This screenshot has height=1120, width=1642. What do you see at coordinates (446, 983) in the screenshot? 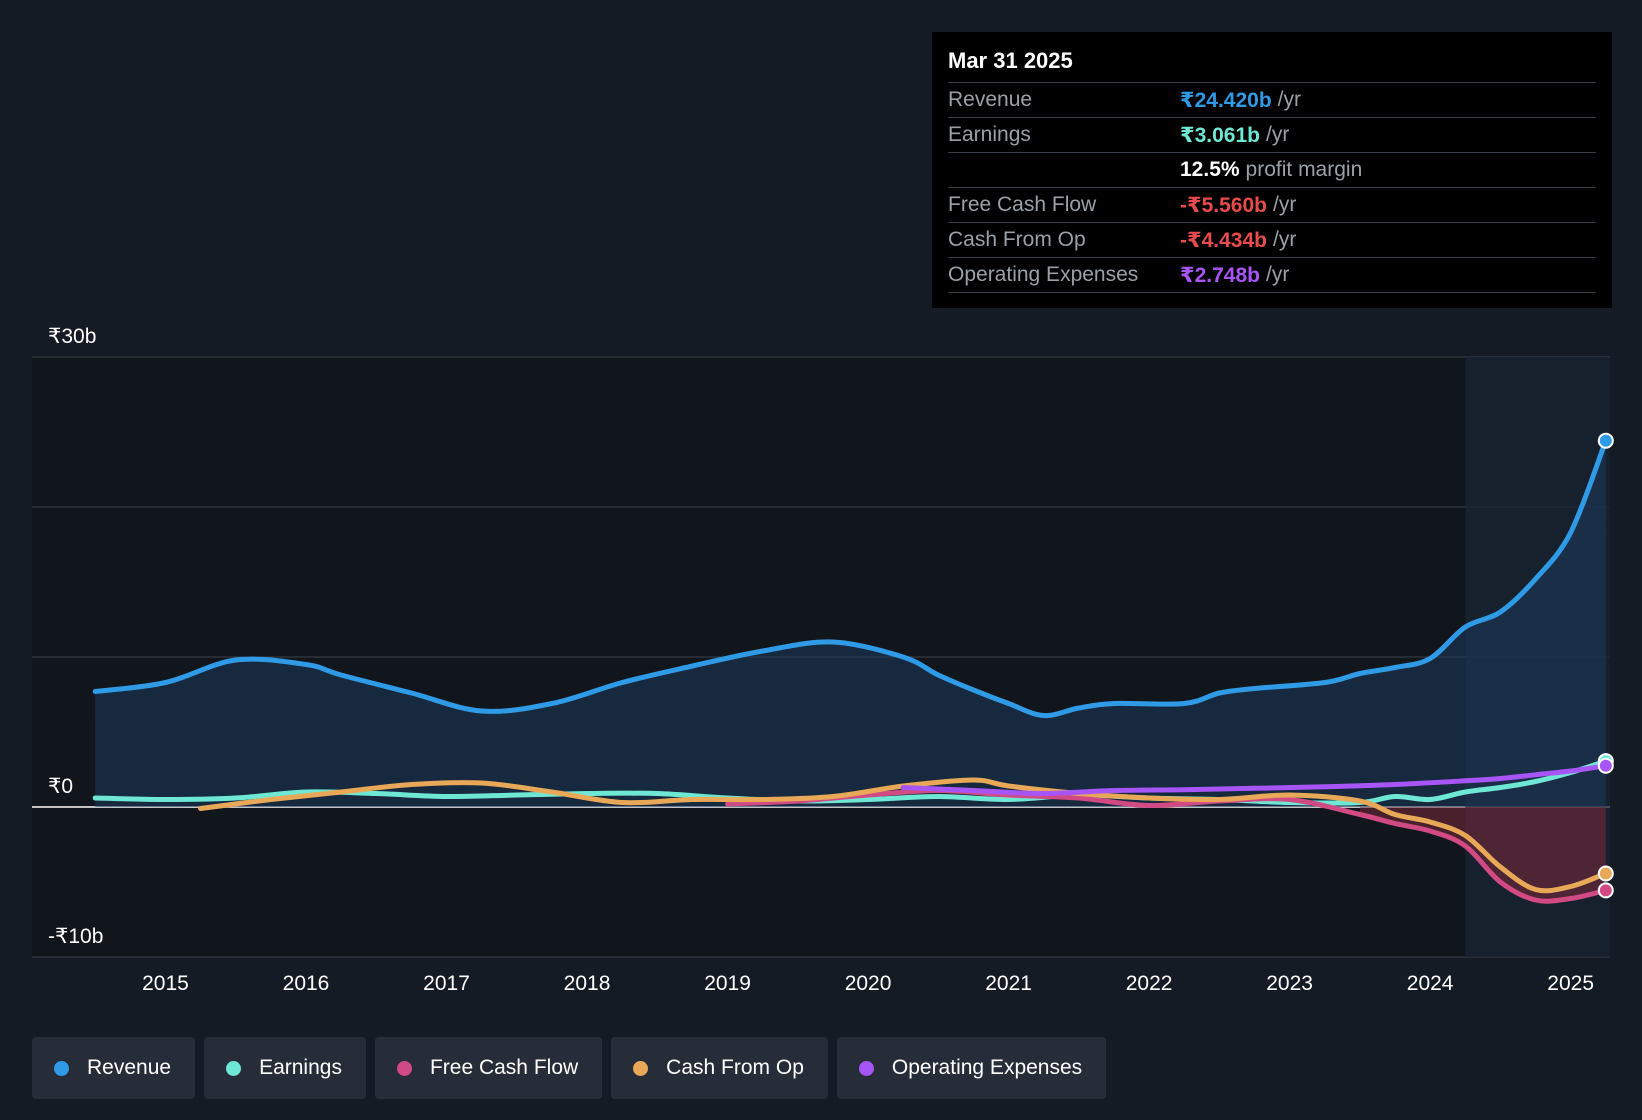
I see `x-tick-label: 2017` at bounding box center [446, 983].